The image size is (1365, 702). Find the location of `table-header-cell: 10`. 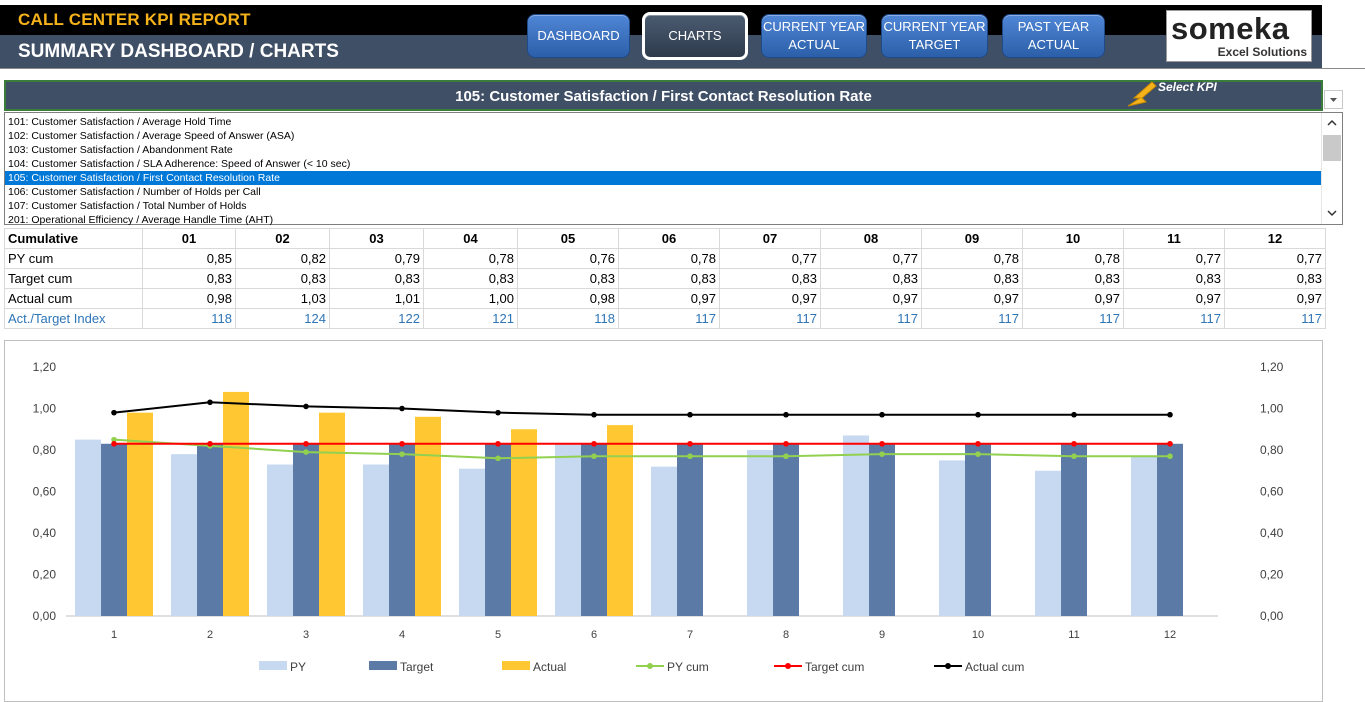

table-header-cell: 10 is located at coordinates (1073, 238).